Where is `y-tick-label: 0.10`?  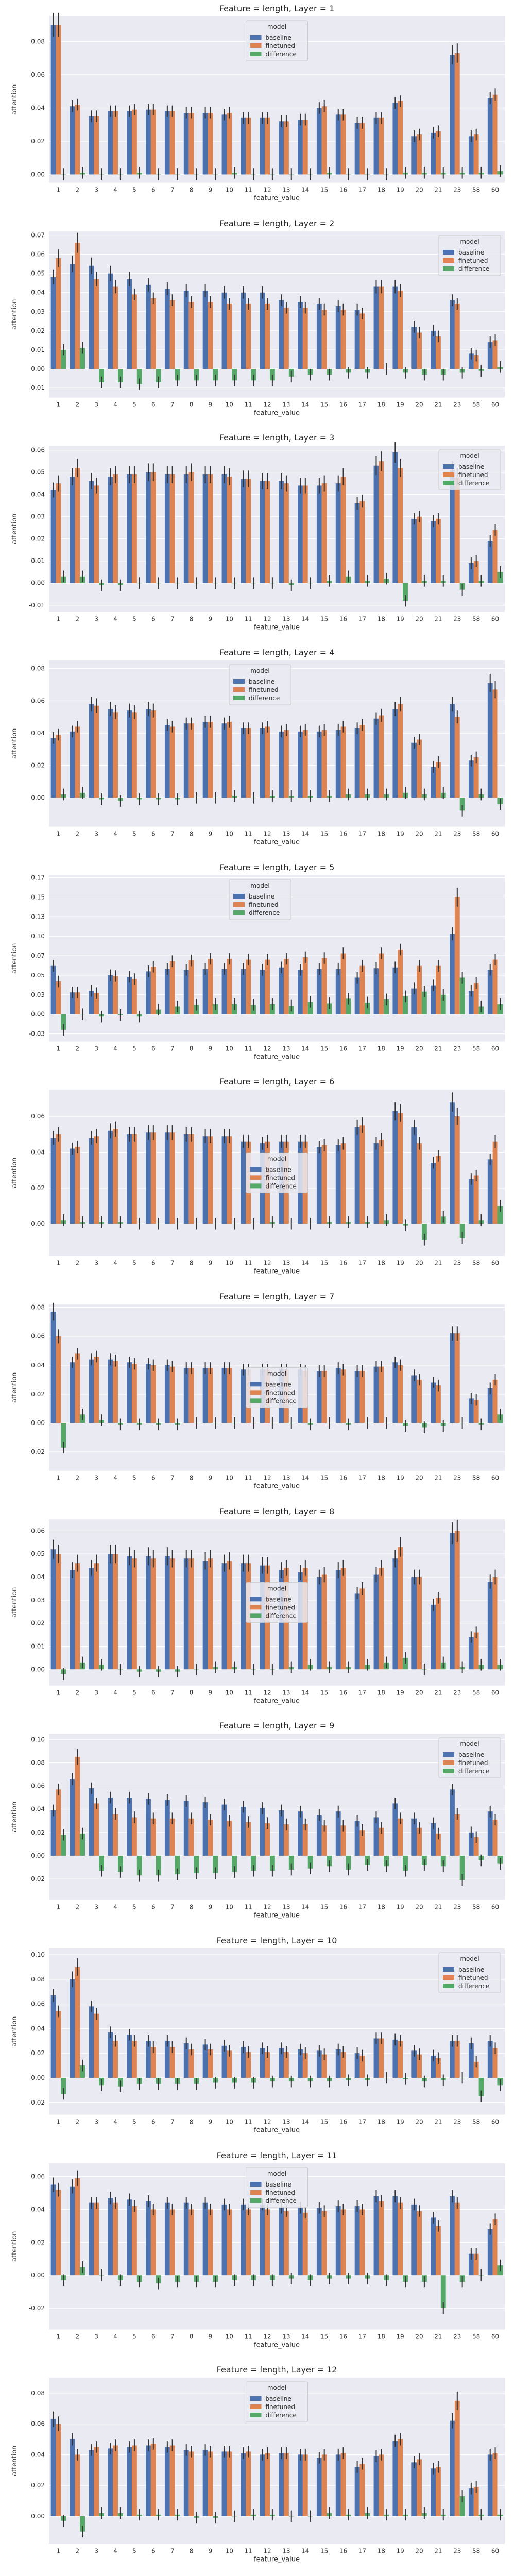 y-tick-label: 0.10 is located at coordinates (38, 936).